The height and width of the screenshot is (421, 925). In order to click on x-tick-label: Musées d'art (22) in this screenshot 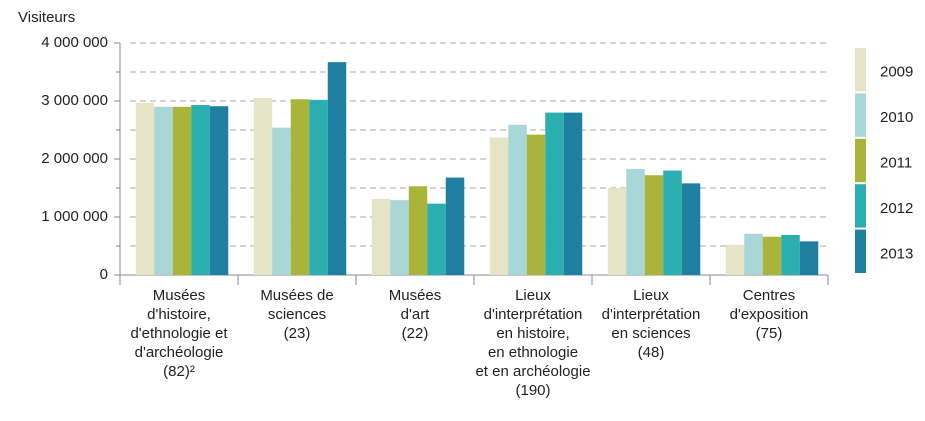, I will do `click(415, 314)`.